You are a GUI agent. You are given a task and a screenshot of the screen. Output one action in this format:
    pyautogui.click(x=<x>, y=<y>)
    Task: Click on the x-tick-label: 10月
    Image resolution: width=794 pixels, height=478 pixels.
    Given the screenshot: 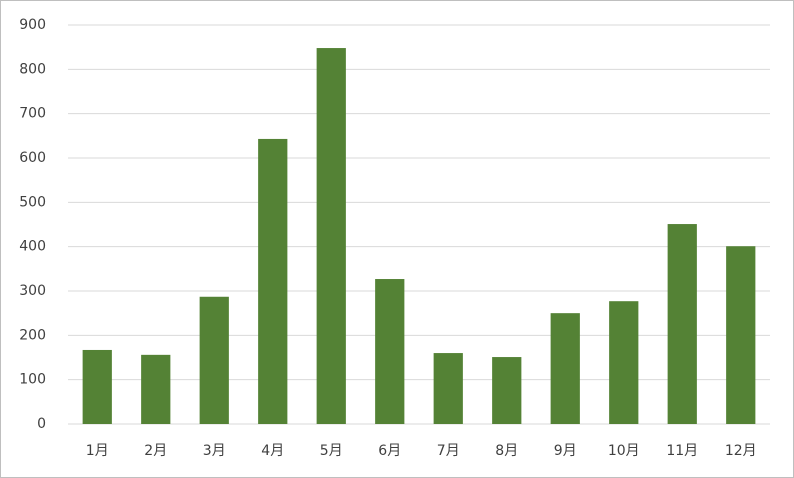 What is the action you would take?
    pyautogui.click(x=624, y=451)
    